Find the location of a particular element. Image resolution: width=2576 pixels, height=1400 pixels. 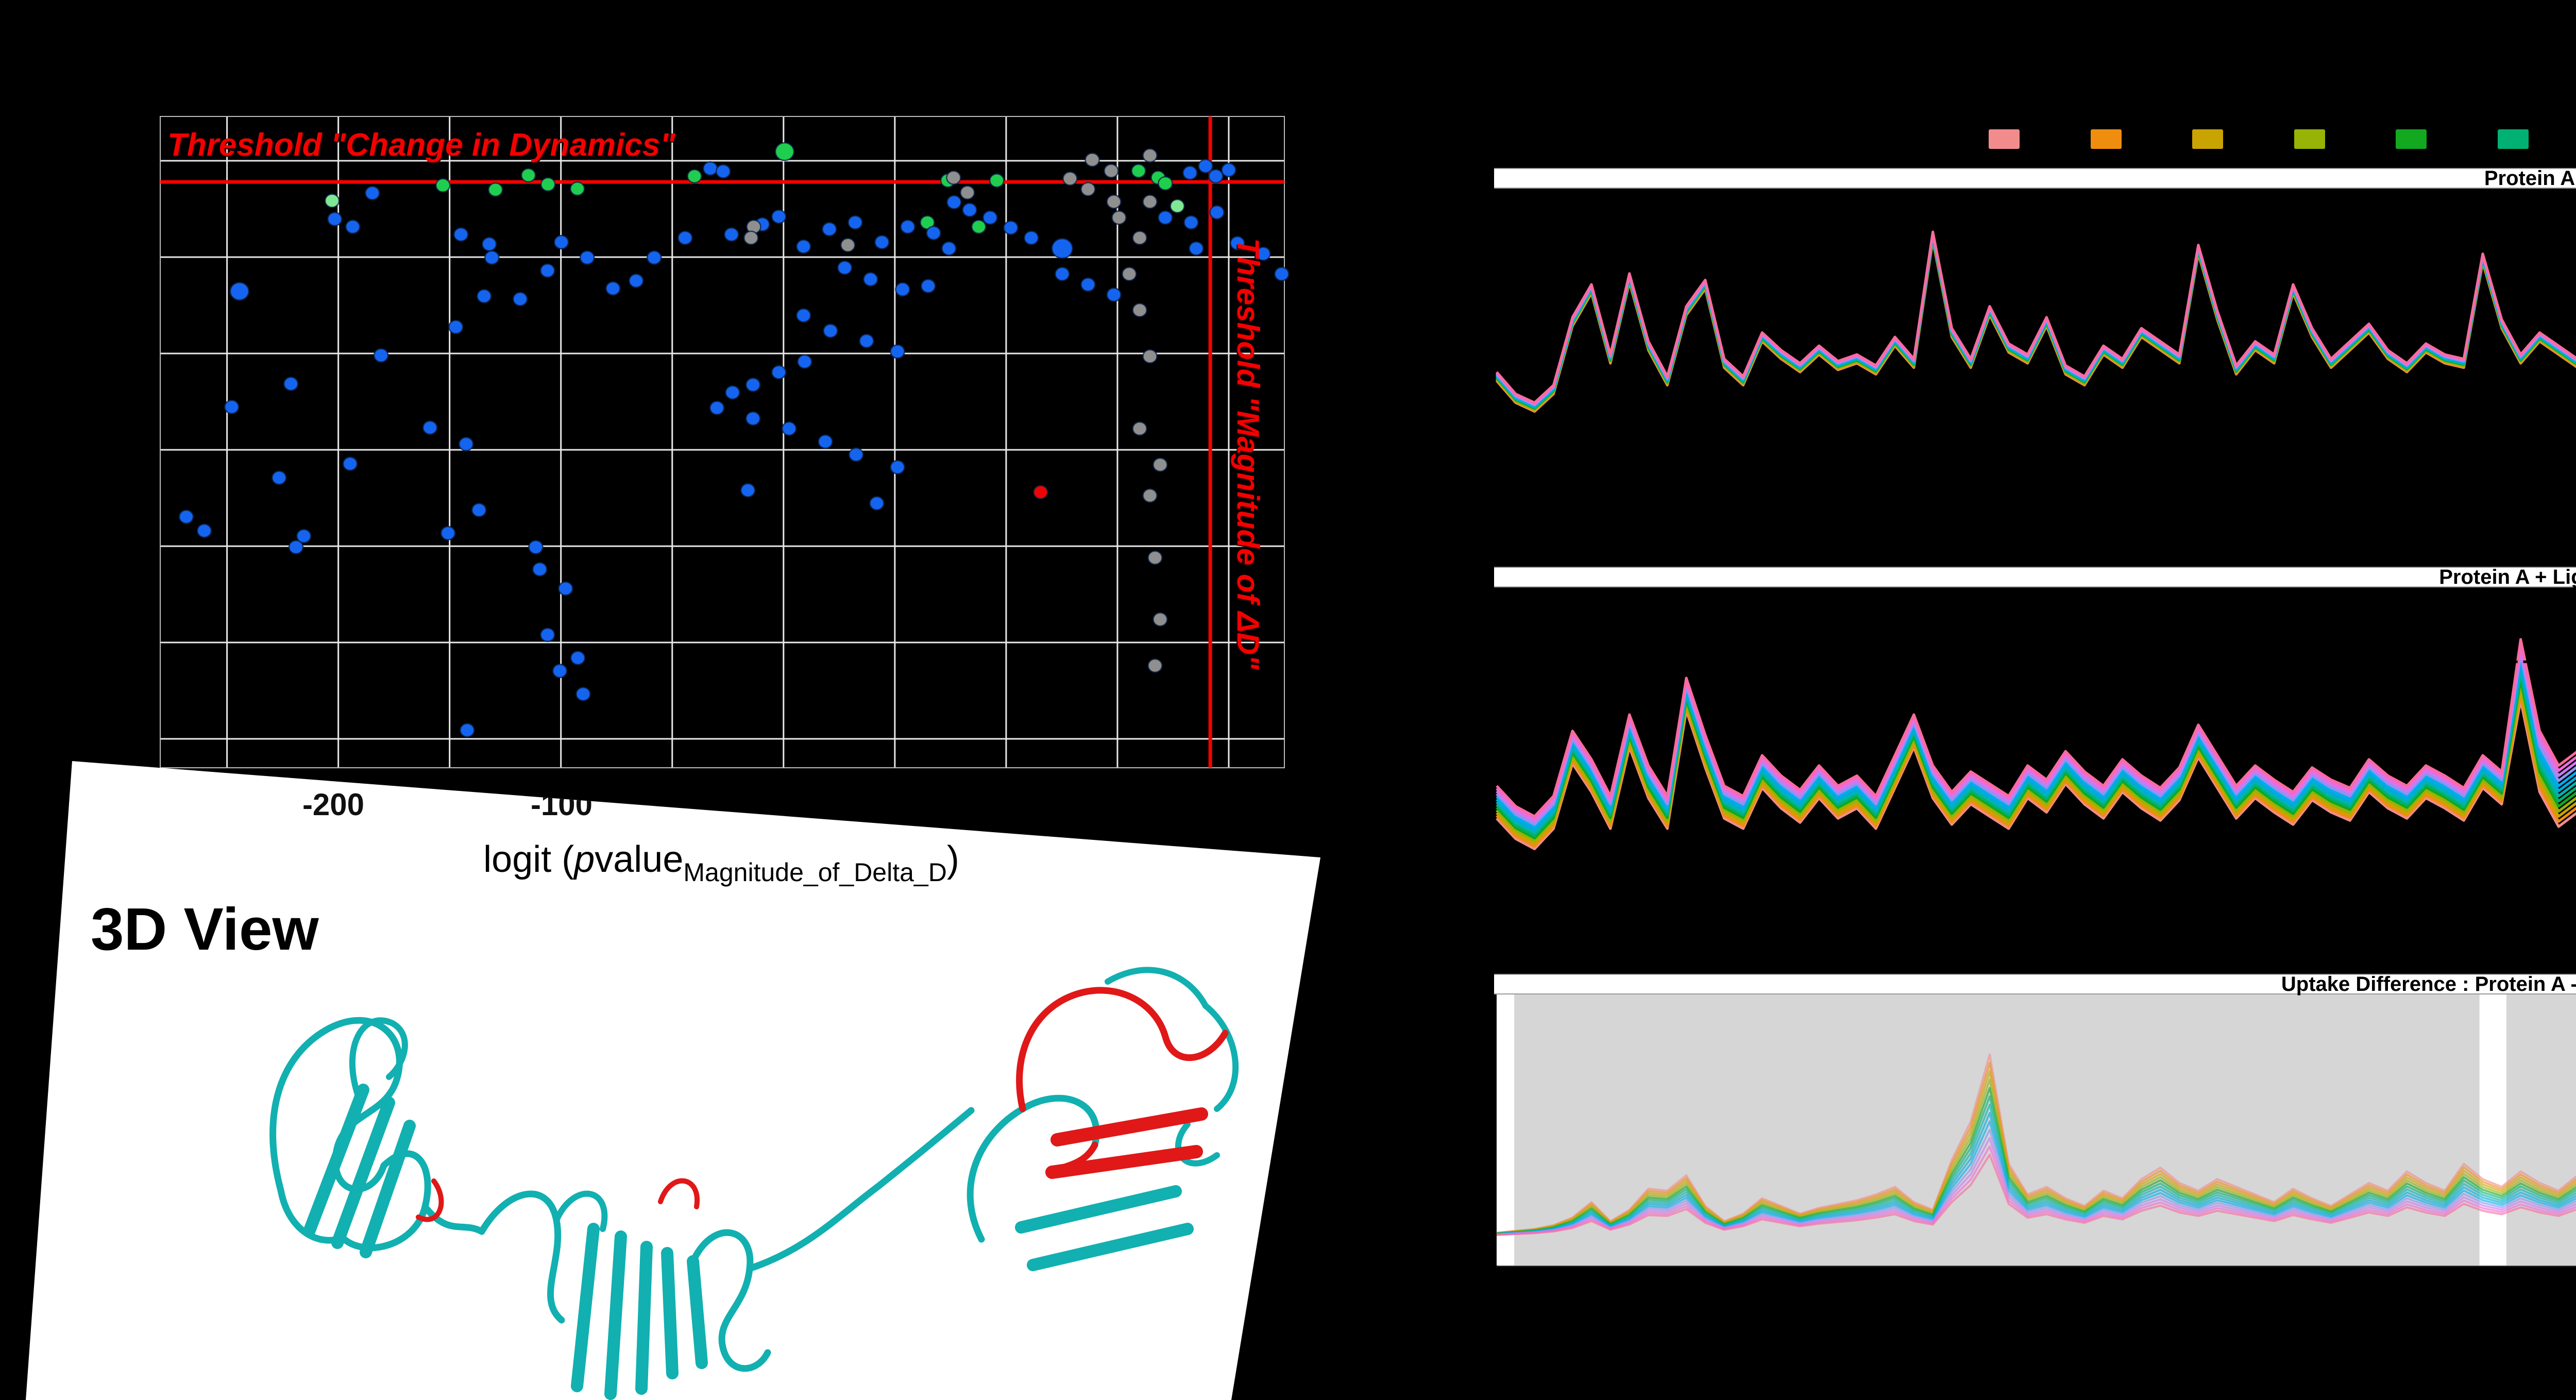

uptake-difference-chart is located at coordinates (2036, 1130).